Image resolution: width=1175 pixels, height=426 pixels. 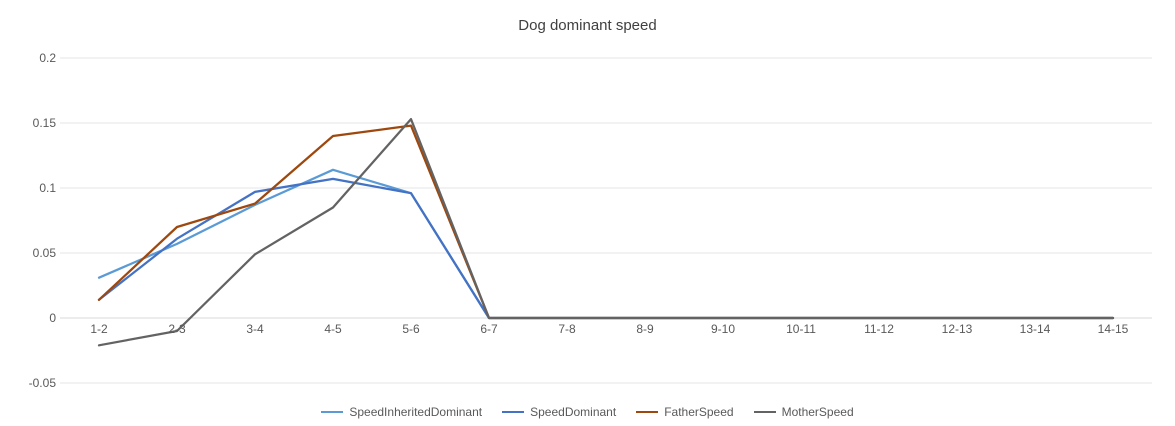 I want to click on legend-item: FatherSpeed, so click(x=685, y=412).